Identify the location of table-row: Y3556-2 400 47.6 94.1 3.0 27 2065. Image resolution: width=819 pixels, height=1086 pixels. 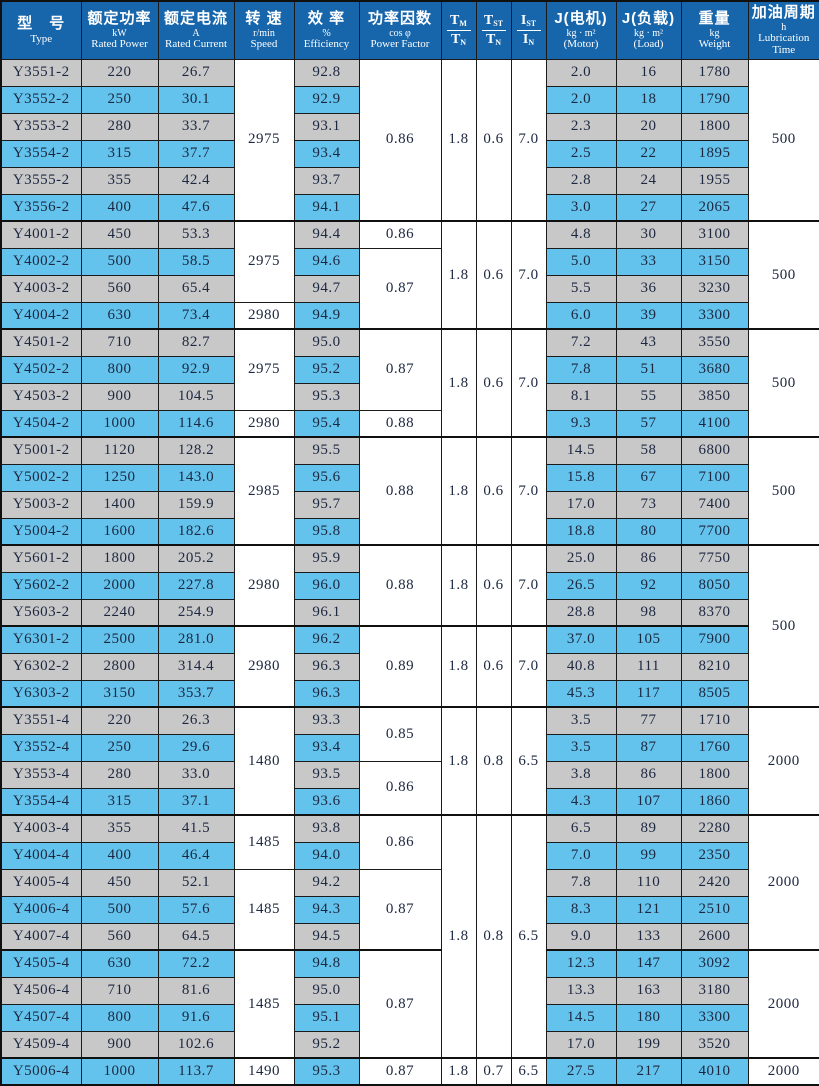
(409, 207).